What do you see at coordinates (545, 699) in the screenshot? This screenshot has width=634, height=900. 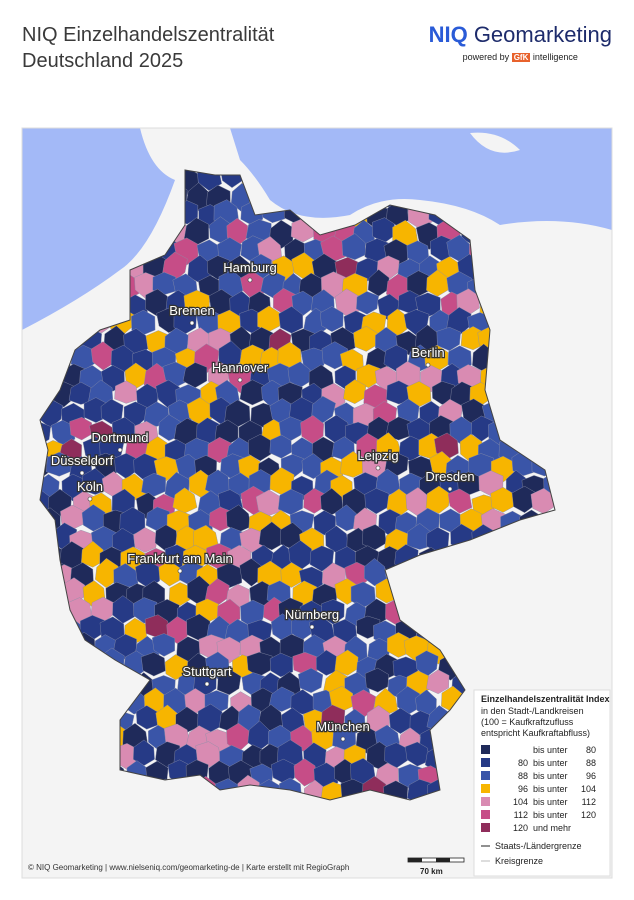 I see `legend-title: Einzelhandelszentralität Index` at bounding box center [545, 699].